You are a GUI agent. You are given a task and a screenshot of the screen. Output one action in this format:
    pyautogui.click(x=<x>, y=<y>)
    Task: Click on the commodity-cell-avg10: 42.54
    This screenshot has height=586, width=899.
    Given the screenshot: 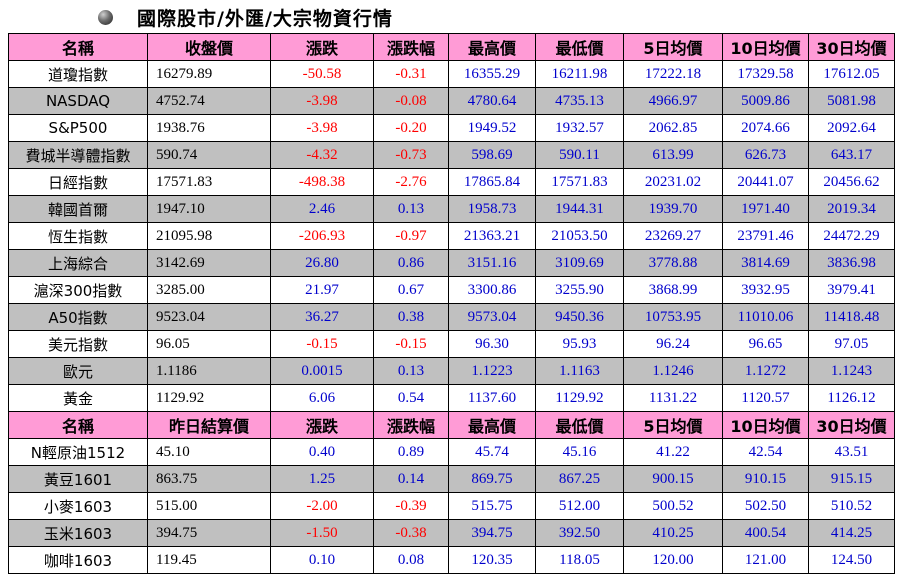 What is the action you would take?
    pyautogui.click(x=765, y=452)
    